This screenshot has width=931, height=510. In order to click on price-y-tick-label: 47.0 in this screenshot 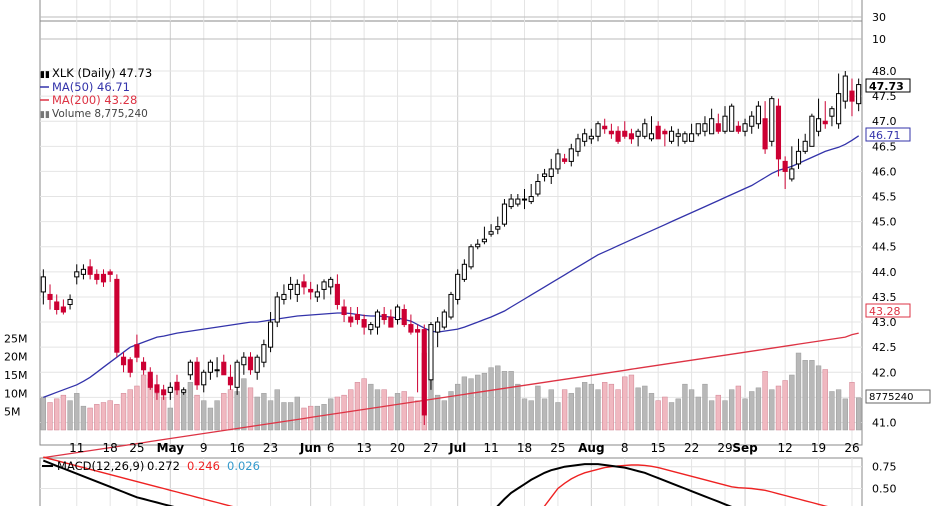, I will do `click(884, 121)`.